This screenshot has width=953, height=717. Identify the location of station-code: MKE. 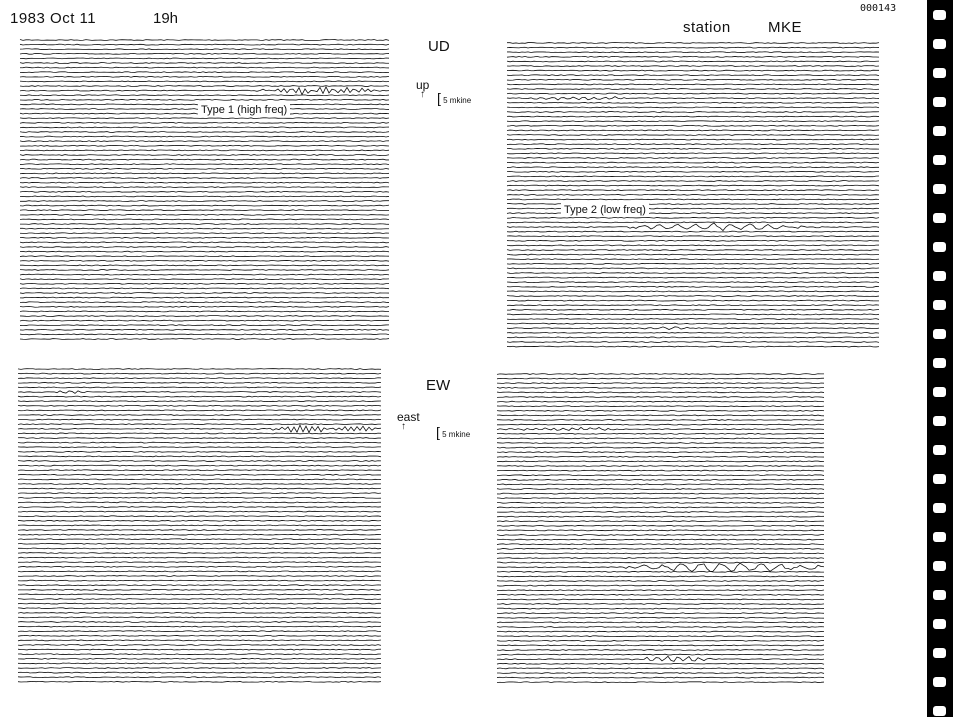
(785, 27).